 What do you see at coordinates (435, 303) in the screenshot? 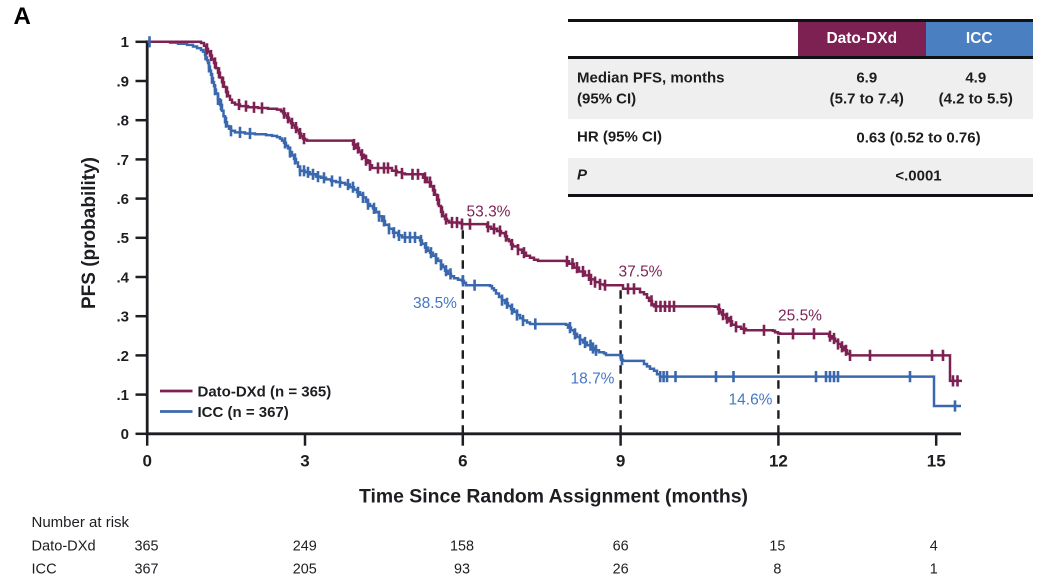
I see `svg-text: 38.5%` at bounding box center [435, 303].